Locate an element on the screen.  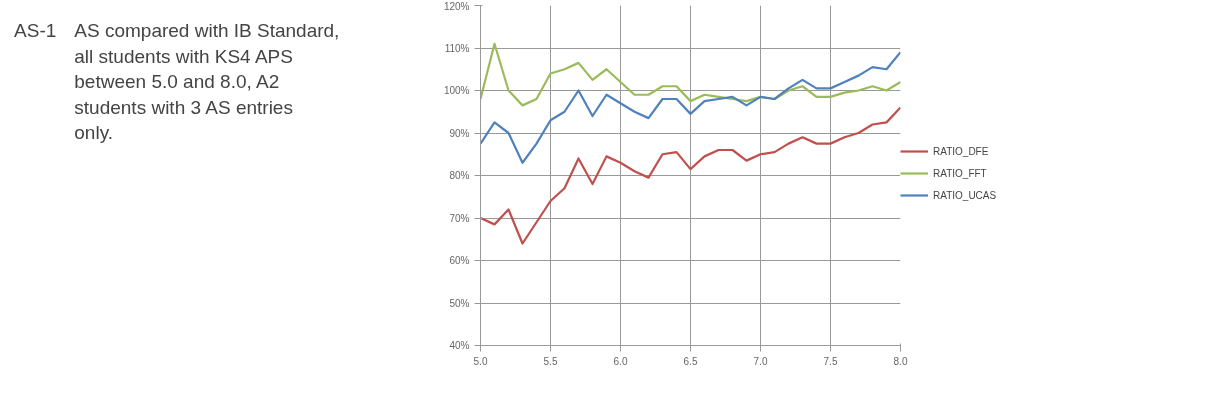
y-tick-label: 100% is located at coordinates (456, 90).